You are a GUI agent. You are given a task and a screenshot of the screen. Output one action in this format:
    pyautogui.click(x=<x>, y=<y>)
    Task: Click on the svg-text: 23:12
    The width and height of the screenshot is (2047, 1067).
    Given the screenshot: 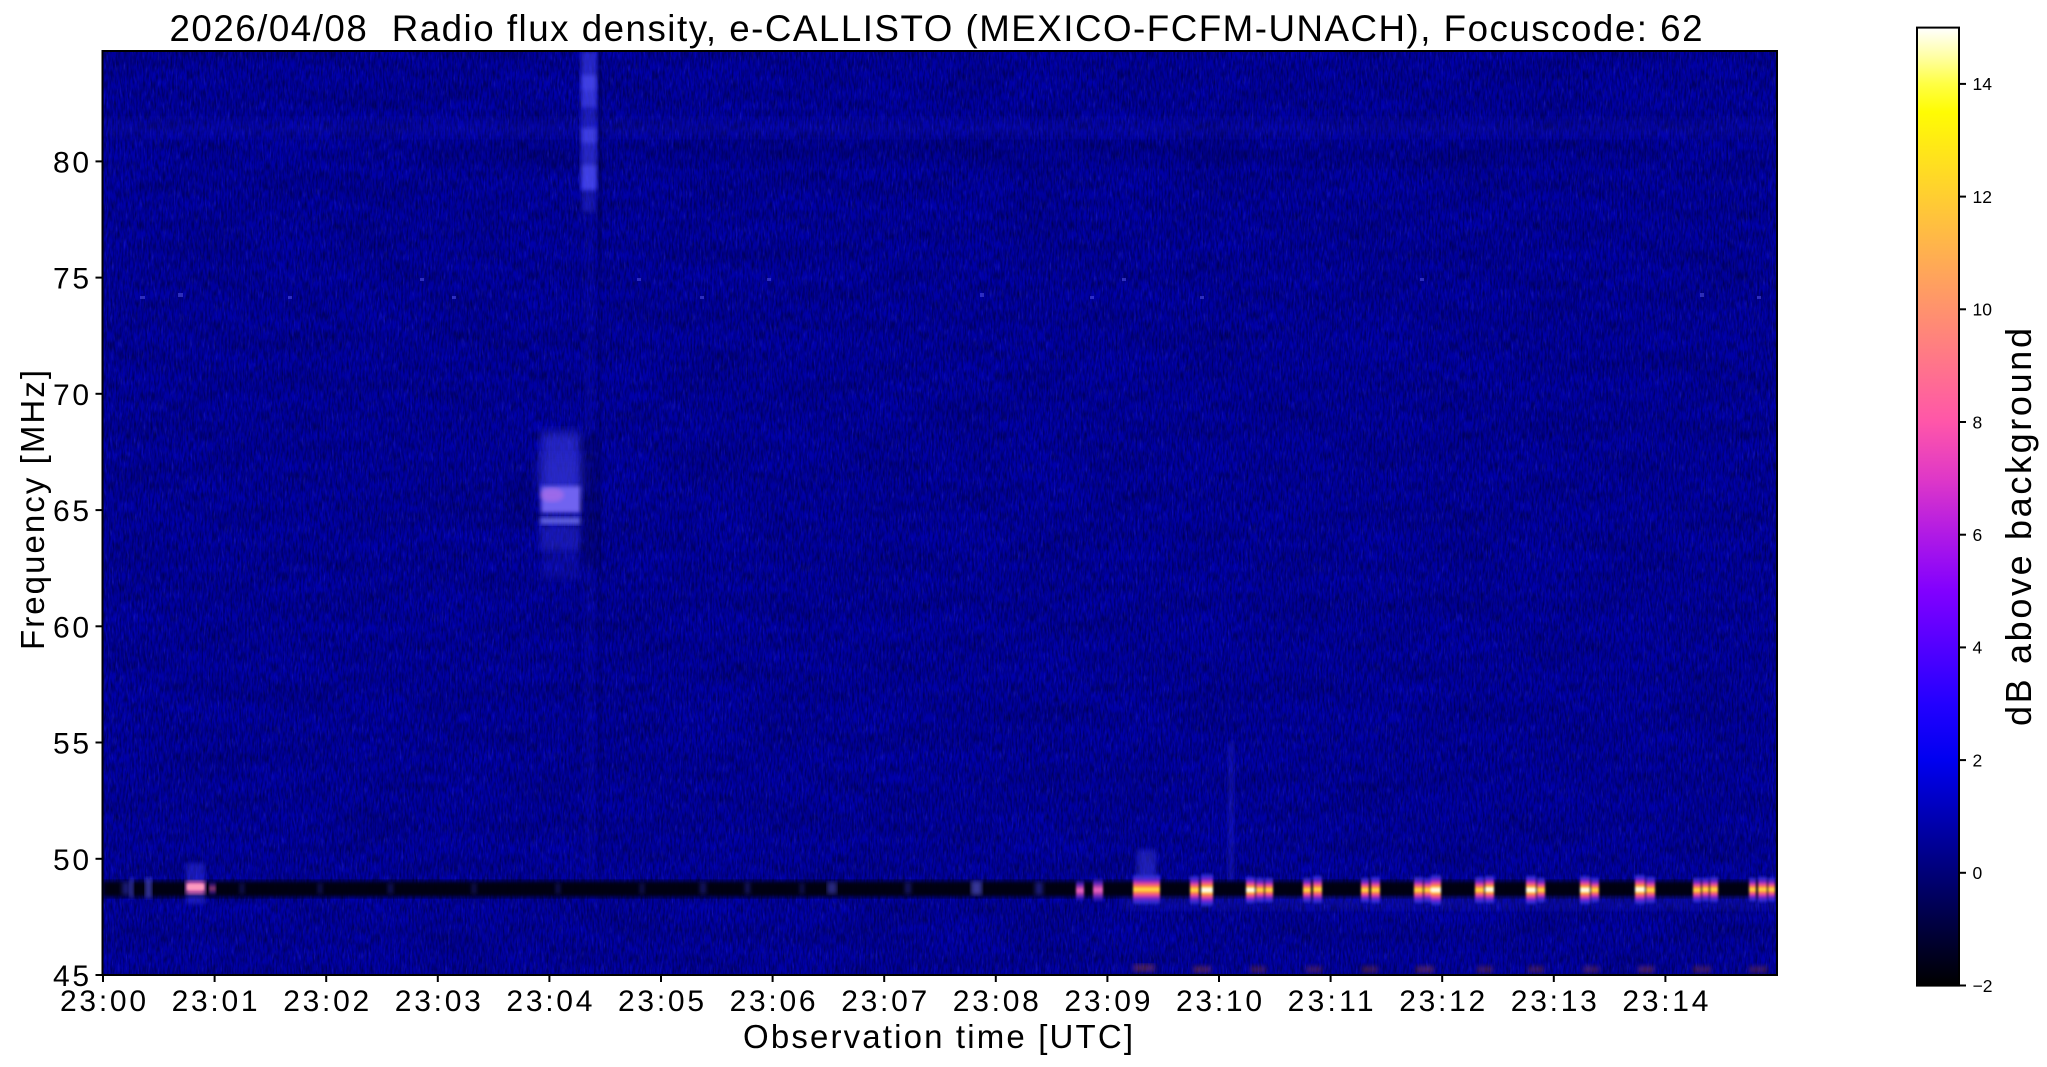 What is the action you would take?
    pyautogui.click(x=1442, y=1001)
    